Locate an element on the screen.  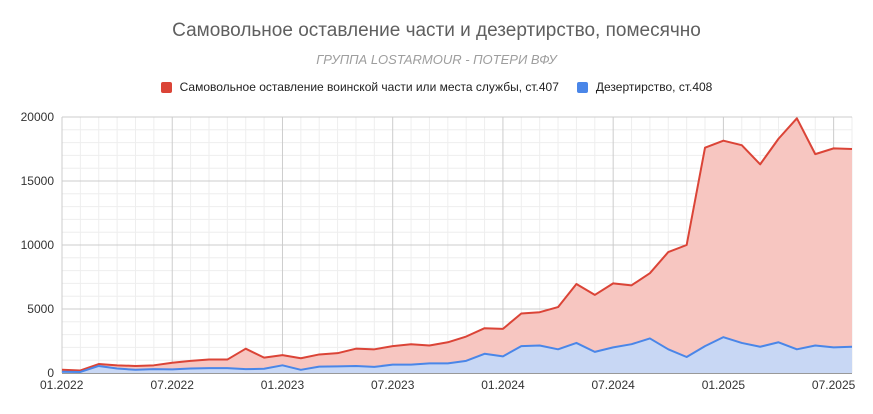
y-tick-label: 5000 is located at coordinates (40, 309).